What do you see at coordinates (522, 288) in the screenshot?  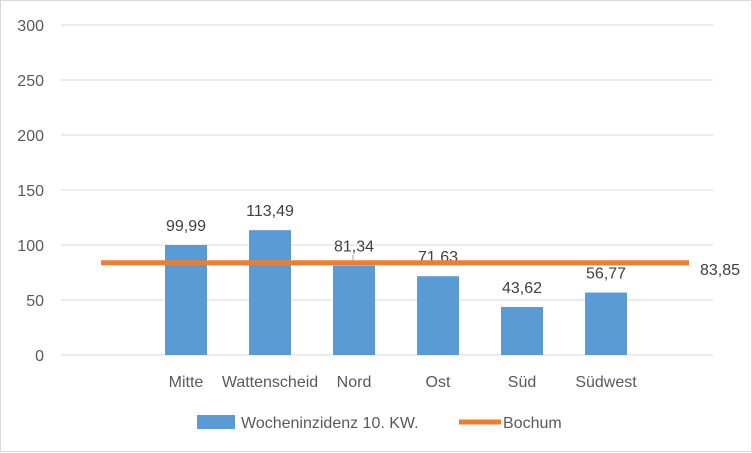 I see `bar-data-label: 43,62` at bounding box center [522, 288].